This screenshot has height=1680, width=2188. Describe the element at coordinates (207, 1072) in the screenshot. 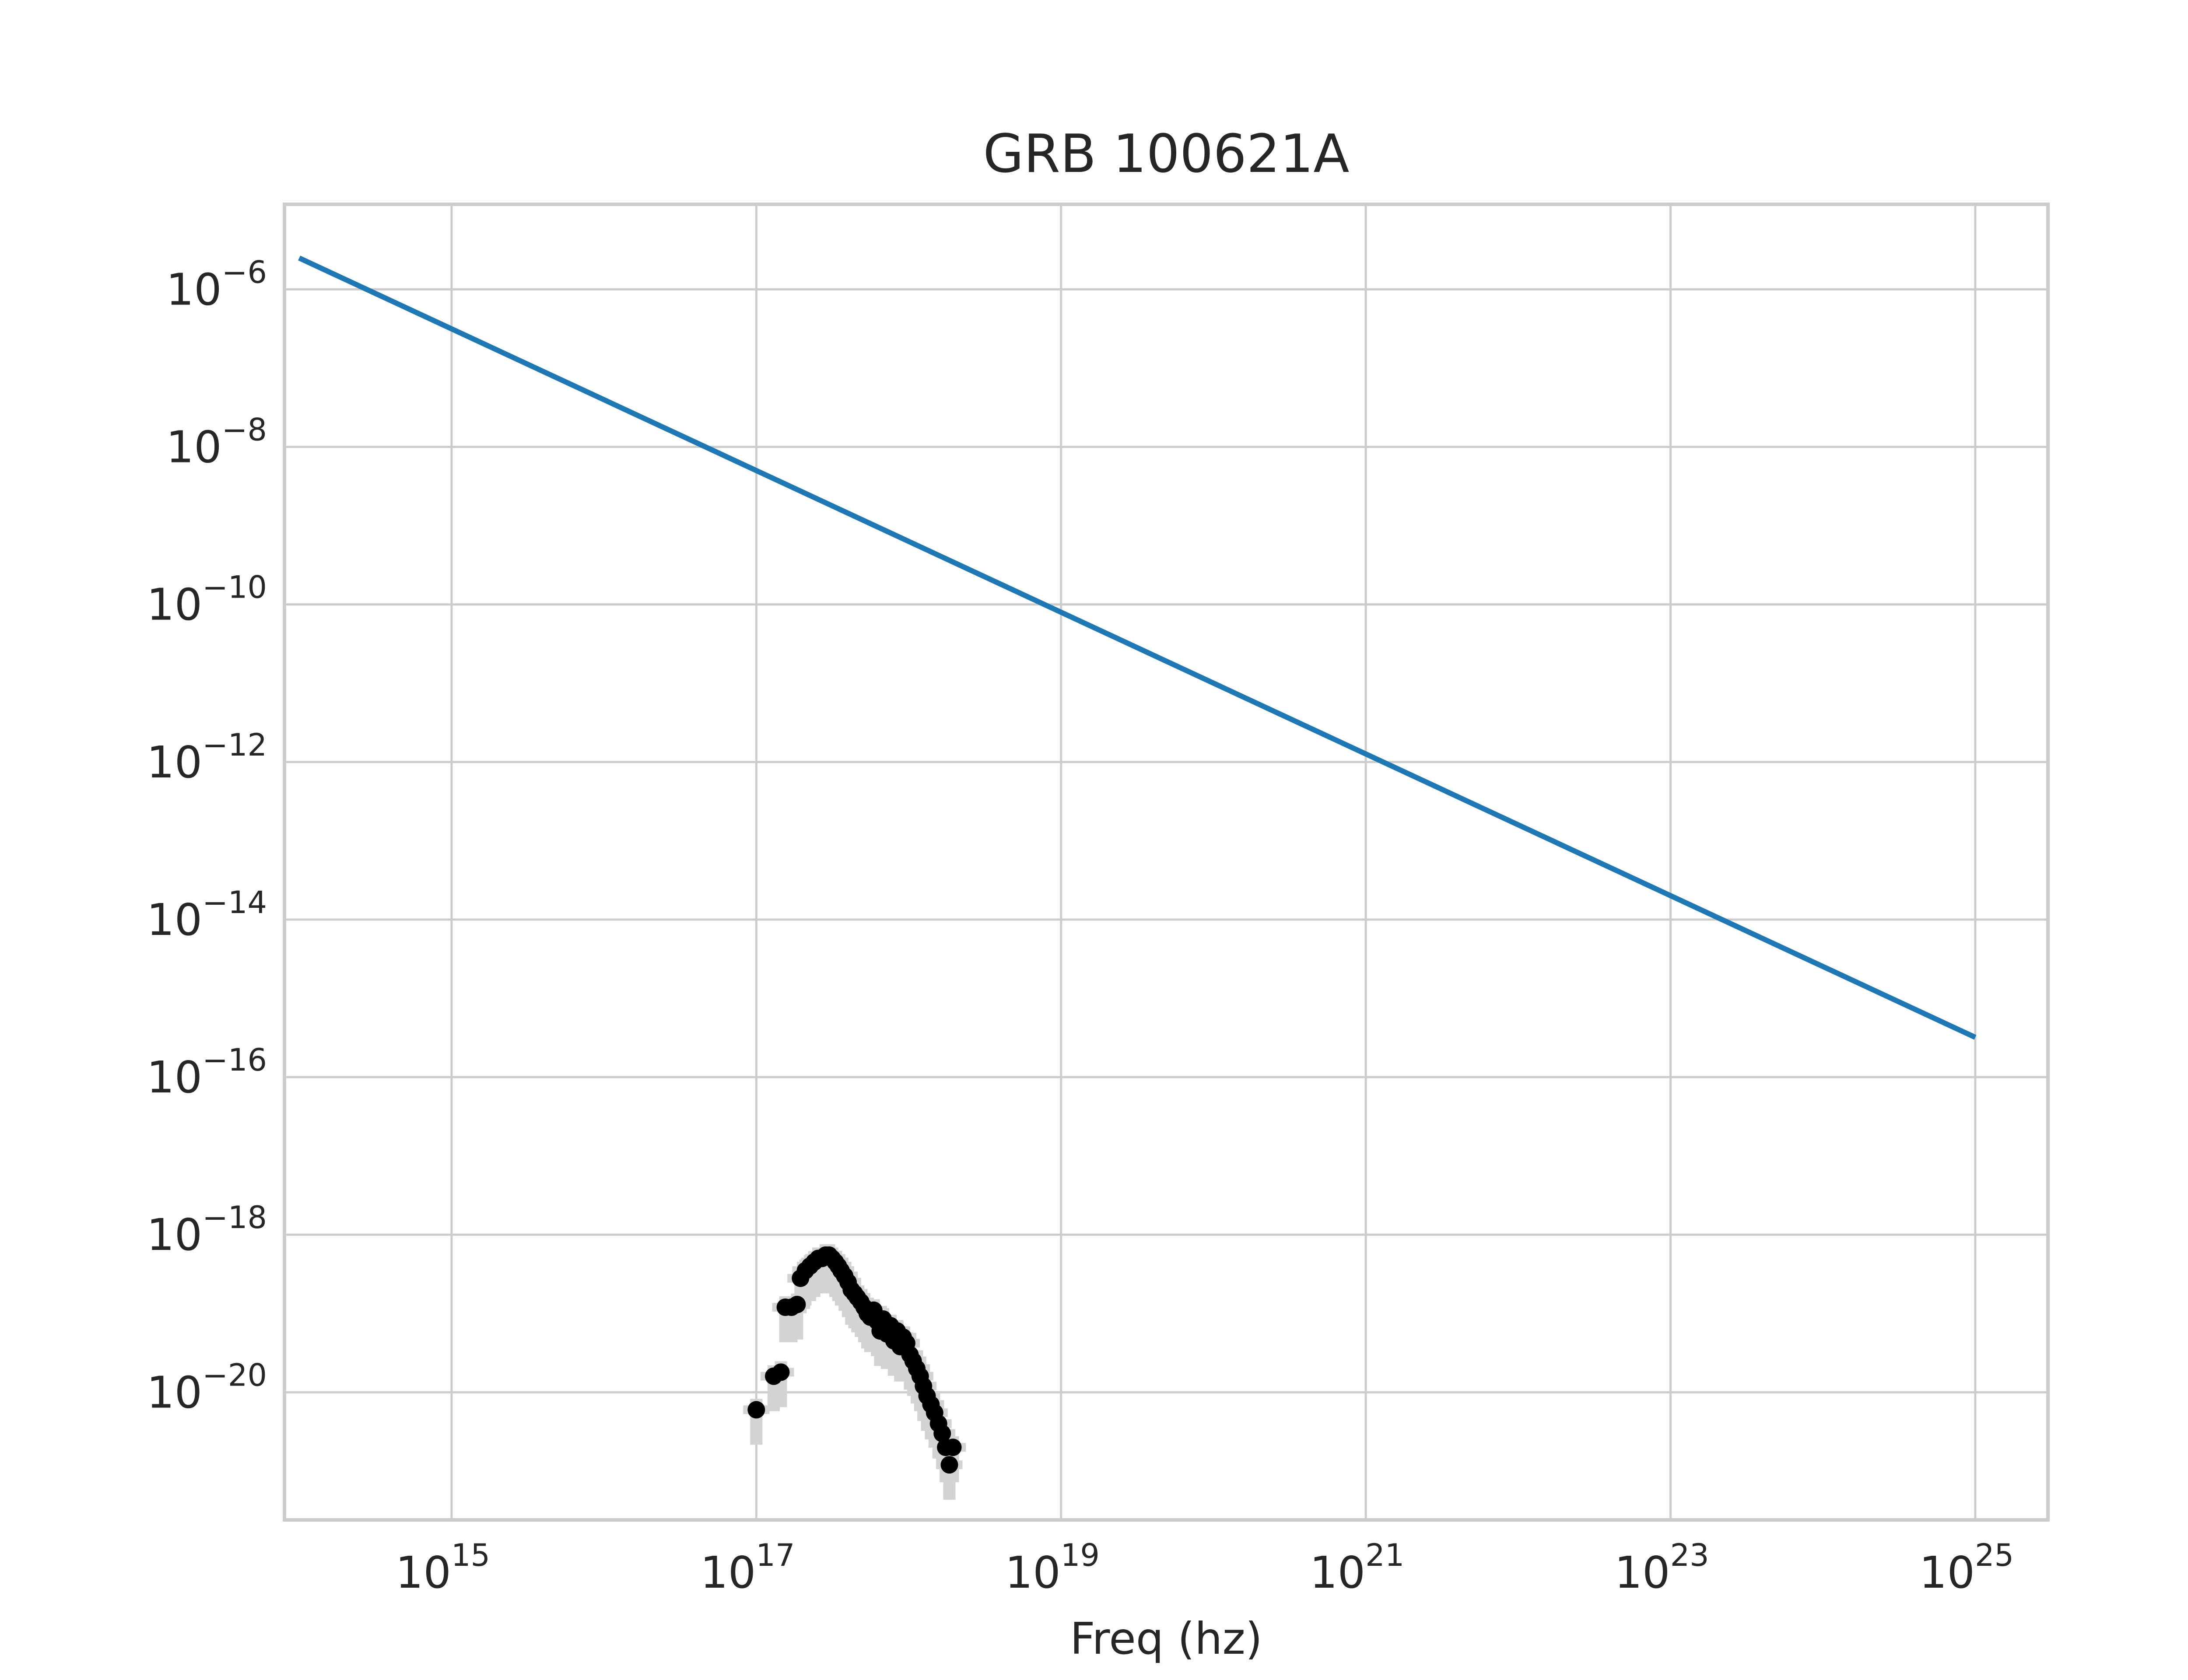

I see `y-tick-label: 10⁻¹⁶` at that location.